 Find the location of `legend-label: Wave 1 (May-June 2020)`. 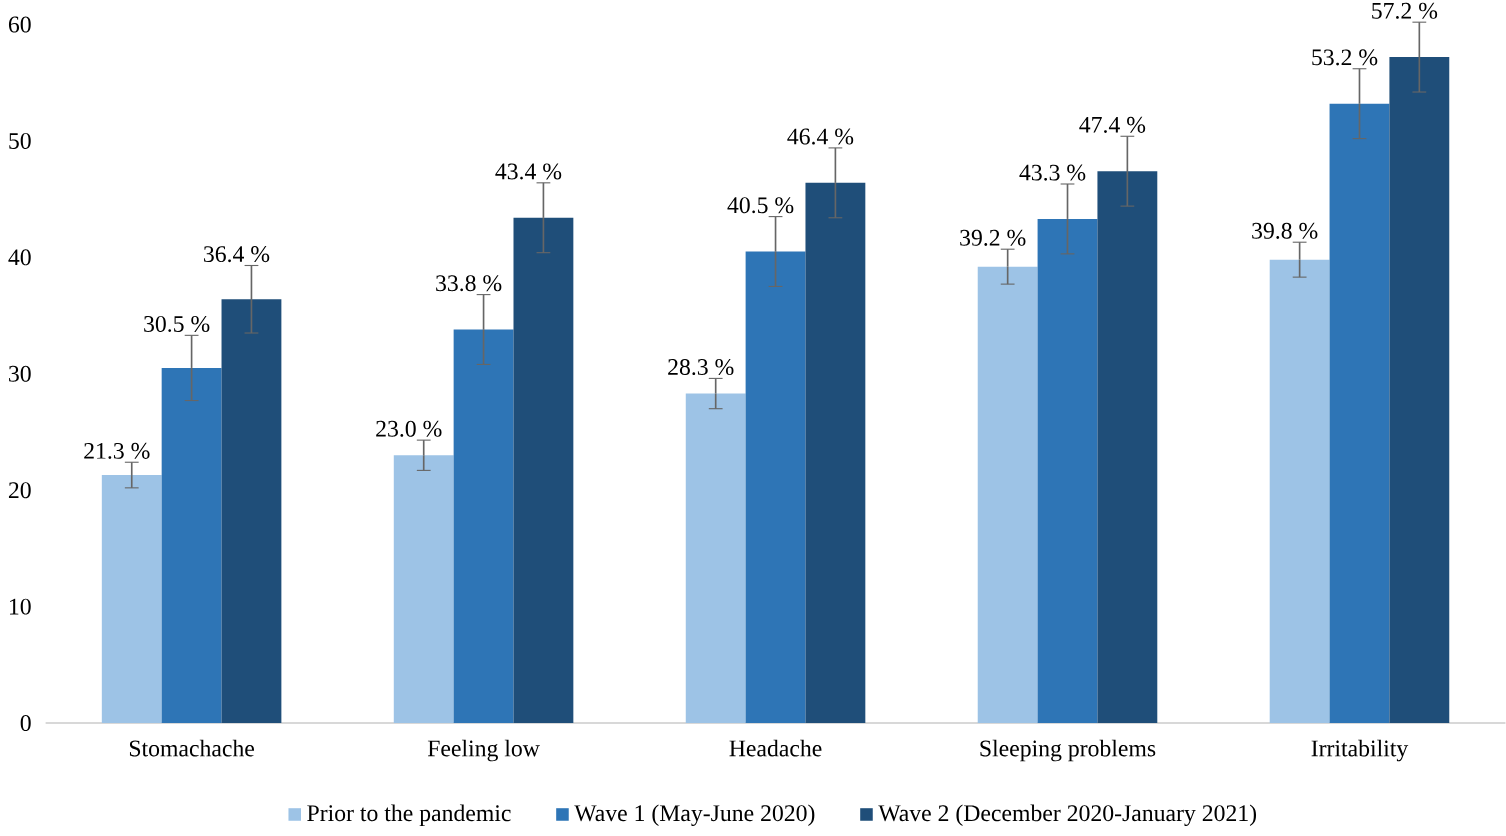

legend-label: Wave 1 (May-June 2020) is located at coordinates (694, 815).